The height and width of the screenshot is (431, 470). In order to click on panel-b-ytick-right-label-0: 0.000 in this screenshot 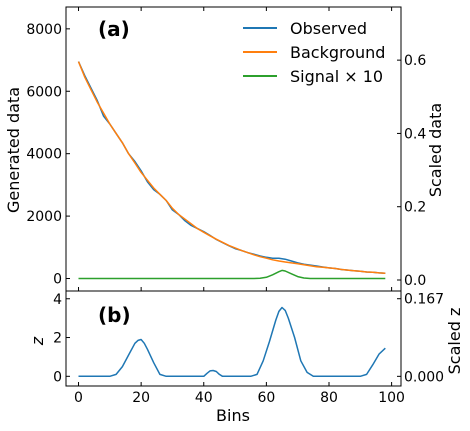, I will do `click(424, 377)`.